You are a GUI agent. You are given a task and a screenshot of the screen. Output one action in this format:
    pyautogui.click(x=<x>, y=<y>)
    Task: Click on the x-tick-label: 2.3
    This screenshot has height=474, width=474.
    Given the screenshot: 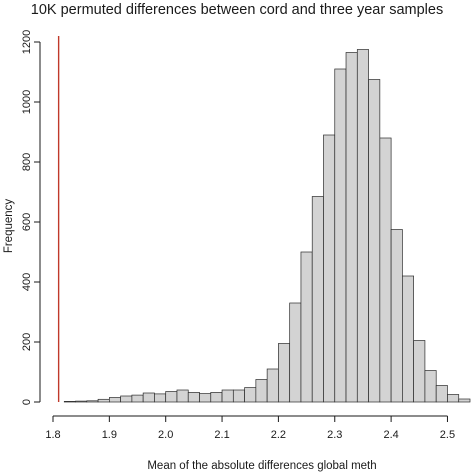 What is the action you would take?
    pyautogui.click(x=334, y=435)
    